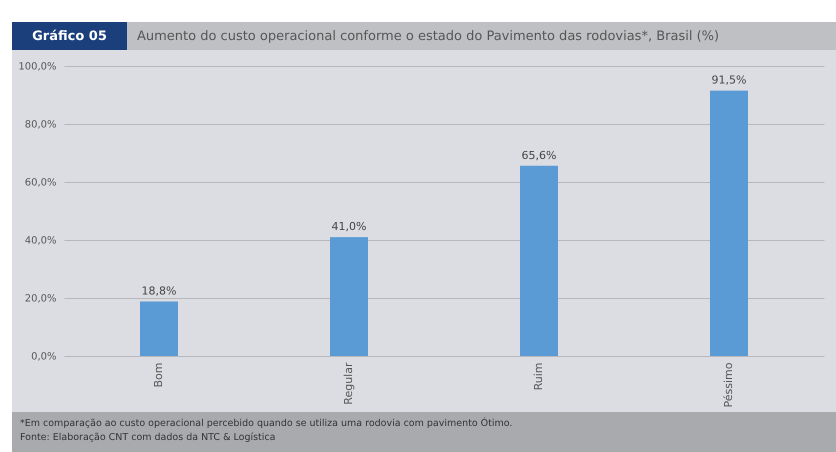 This screenshot has height=452, width=836. Describe the element at coordinates (40, 299) in the screenshot. I see `y-tick-label: 20,0%` at that location.